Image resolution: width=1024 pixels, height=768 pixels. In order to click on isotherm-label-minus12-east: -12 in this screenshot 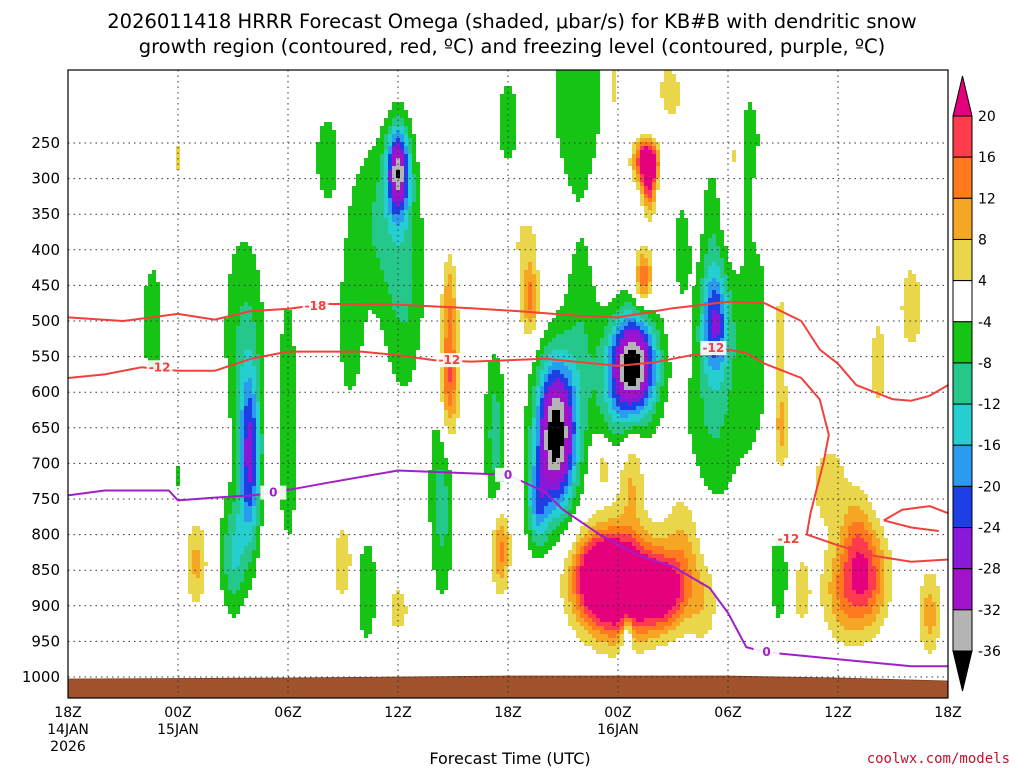, I will do `click(713, 348)`.